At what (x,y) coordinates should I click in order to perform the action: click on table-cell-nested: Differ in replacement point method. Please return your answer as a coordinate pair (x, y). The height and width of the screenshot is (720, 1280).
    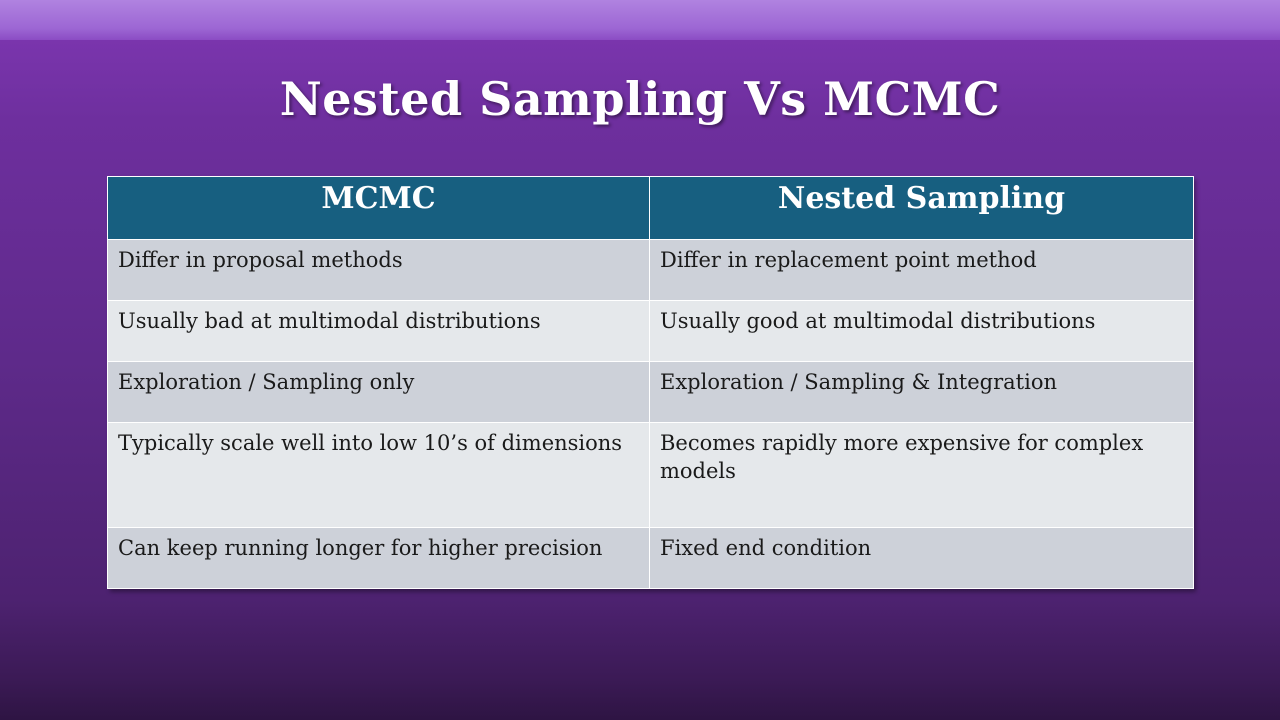
    Looking at the image, I should click on (921, 270).